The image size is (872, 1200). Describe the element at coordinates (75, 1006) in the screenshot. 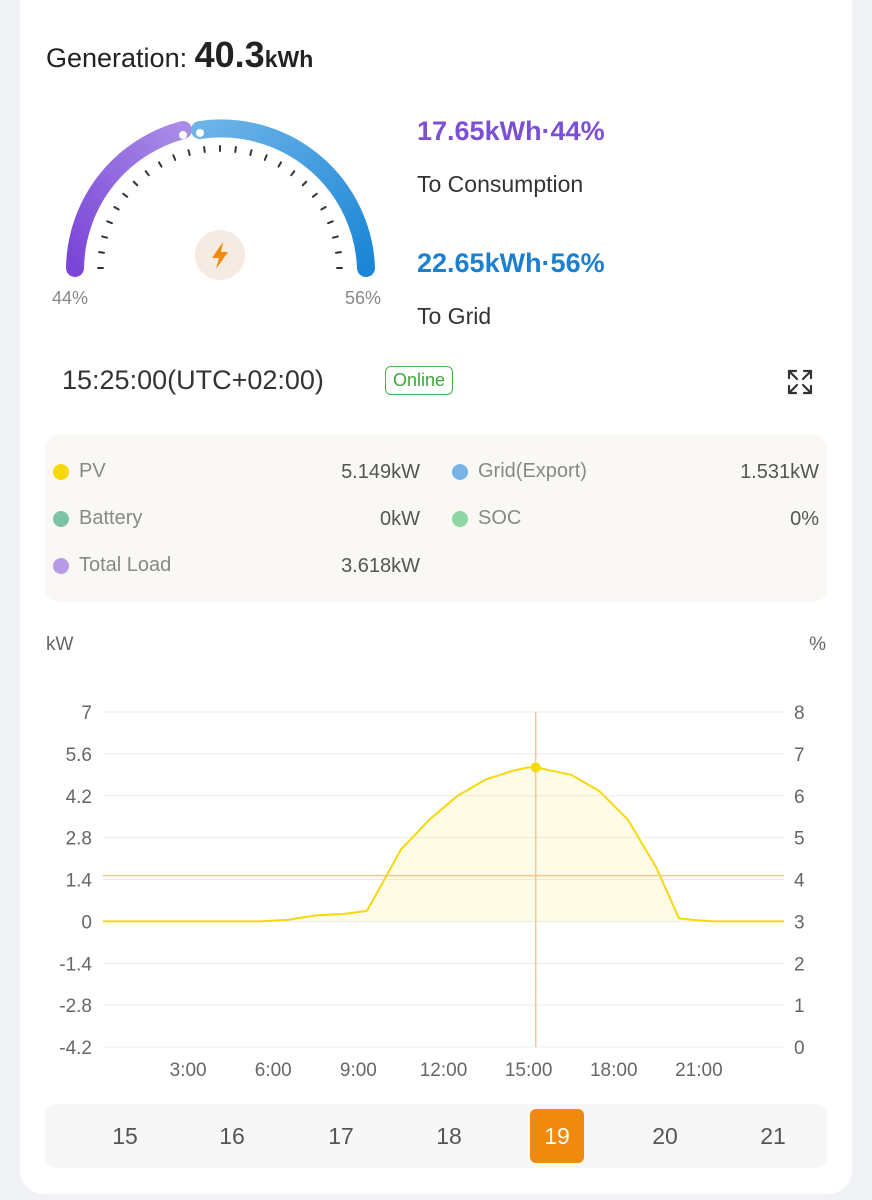

I see `y-tick-left: -2.8` at that location.